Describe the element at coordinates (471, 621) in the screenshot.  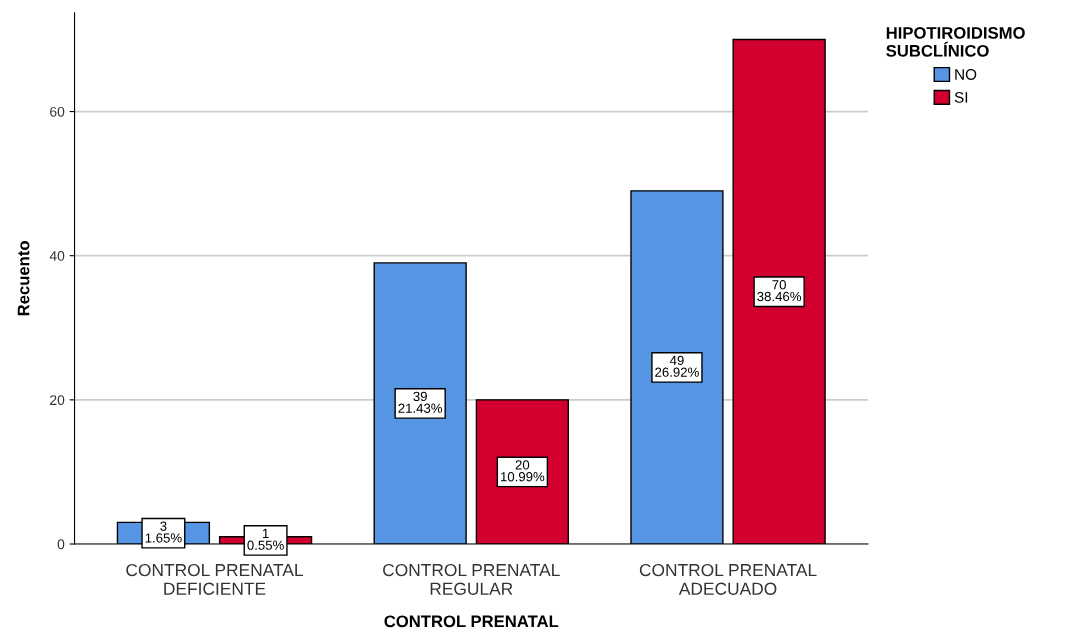
I see `x-axis-title: CONTROL PRENATAL` at that location.